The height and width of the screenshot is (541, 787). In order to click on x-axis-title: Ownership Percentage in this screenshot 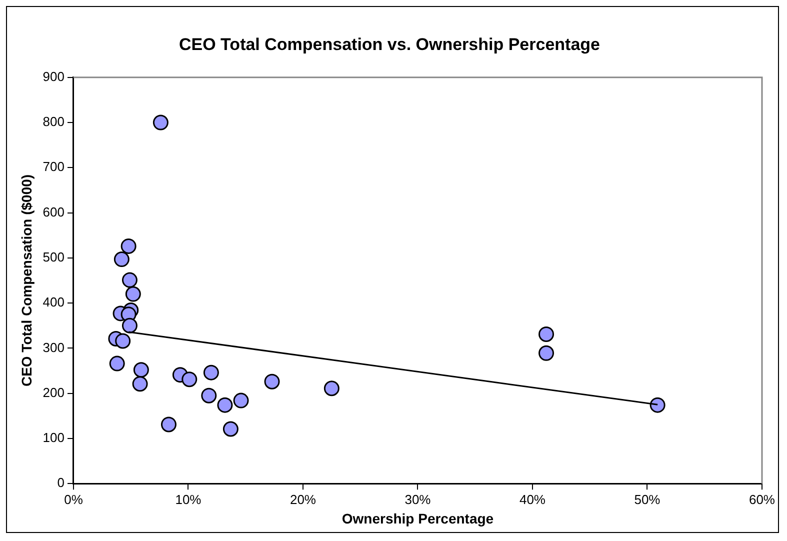, I will do `click(418, 518)`.